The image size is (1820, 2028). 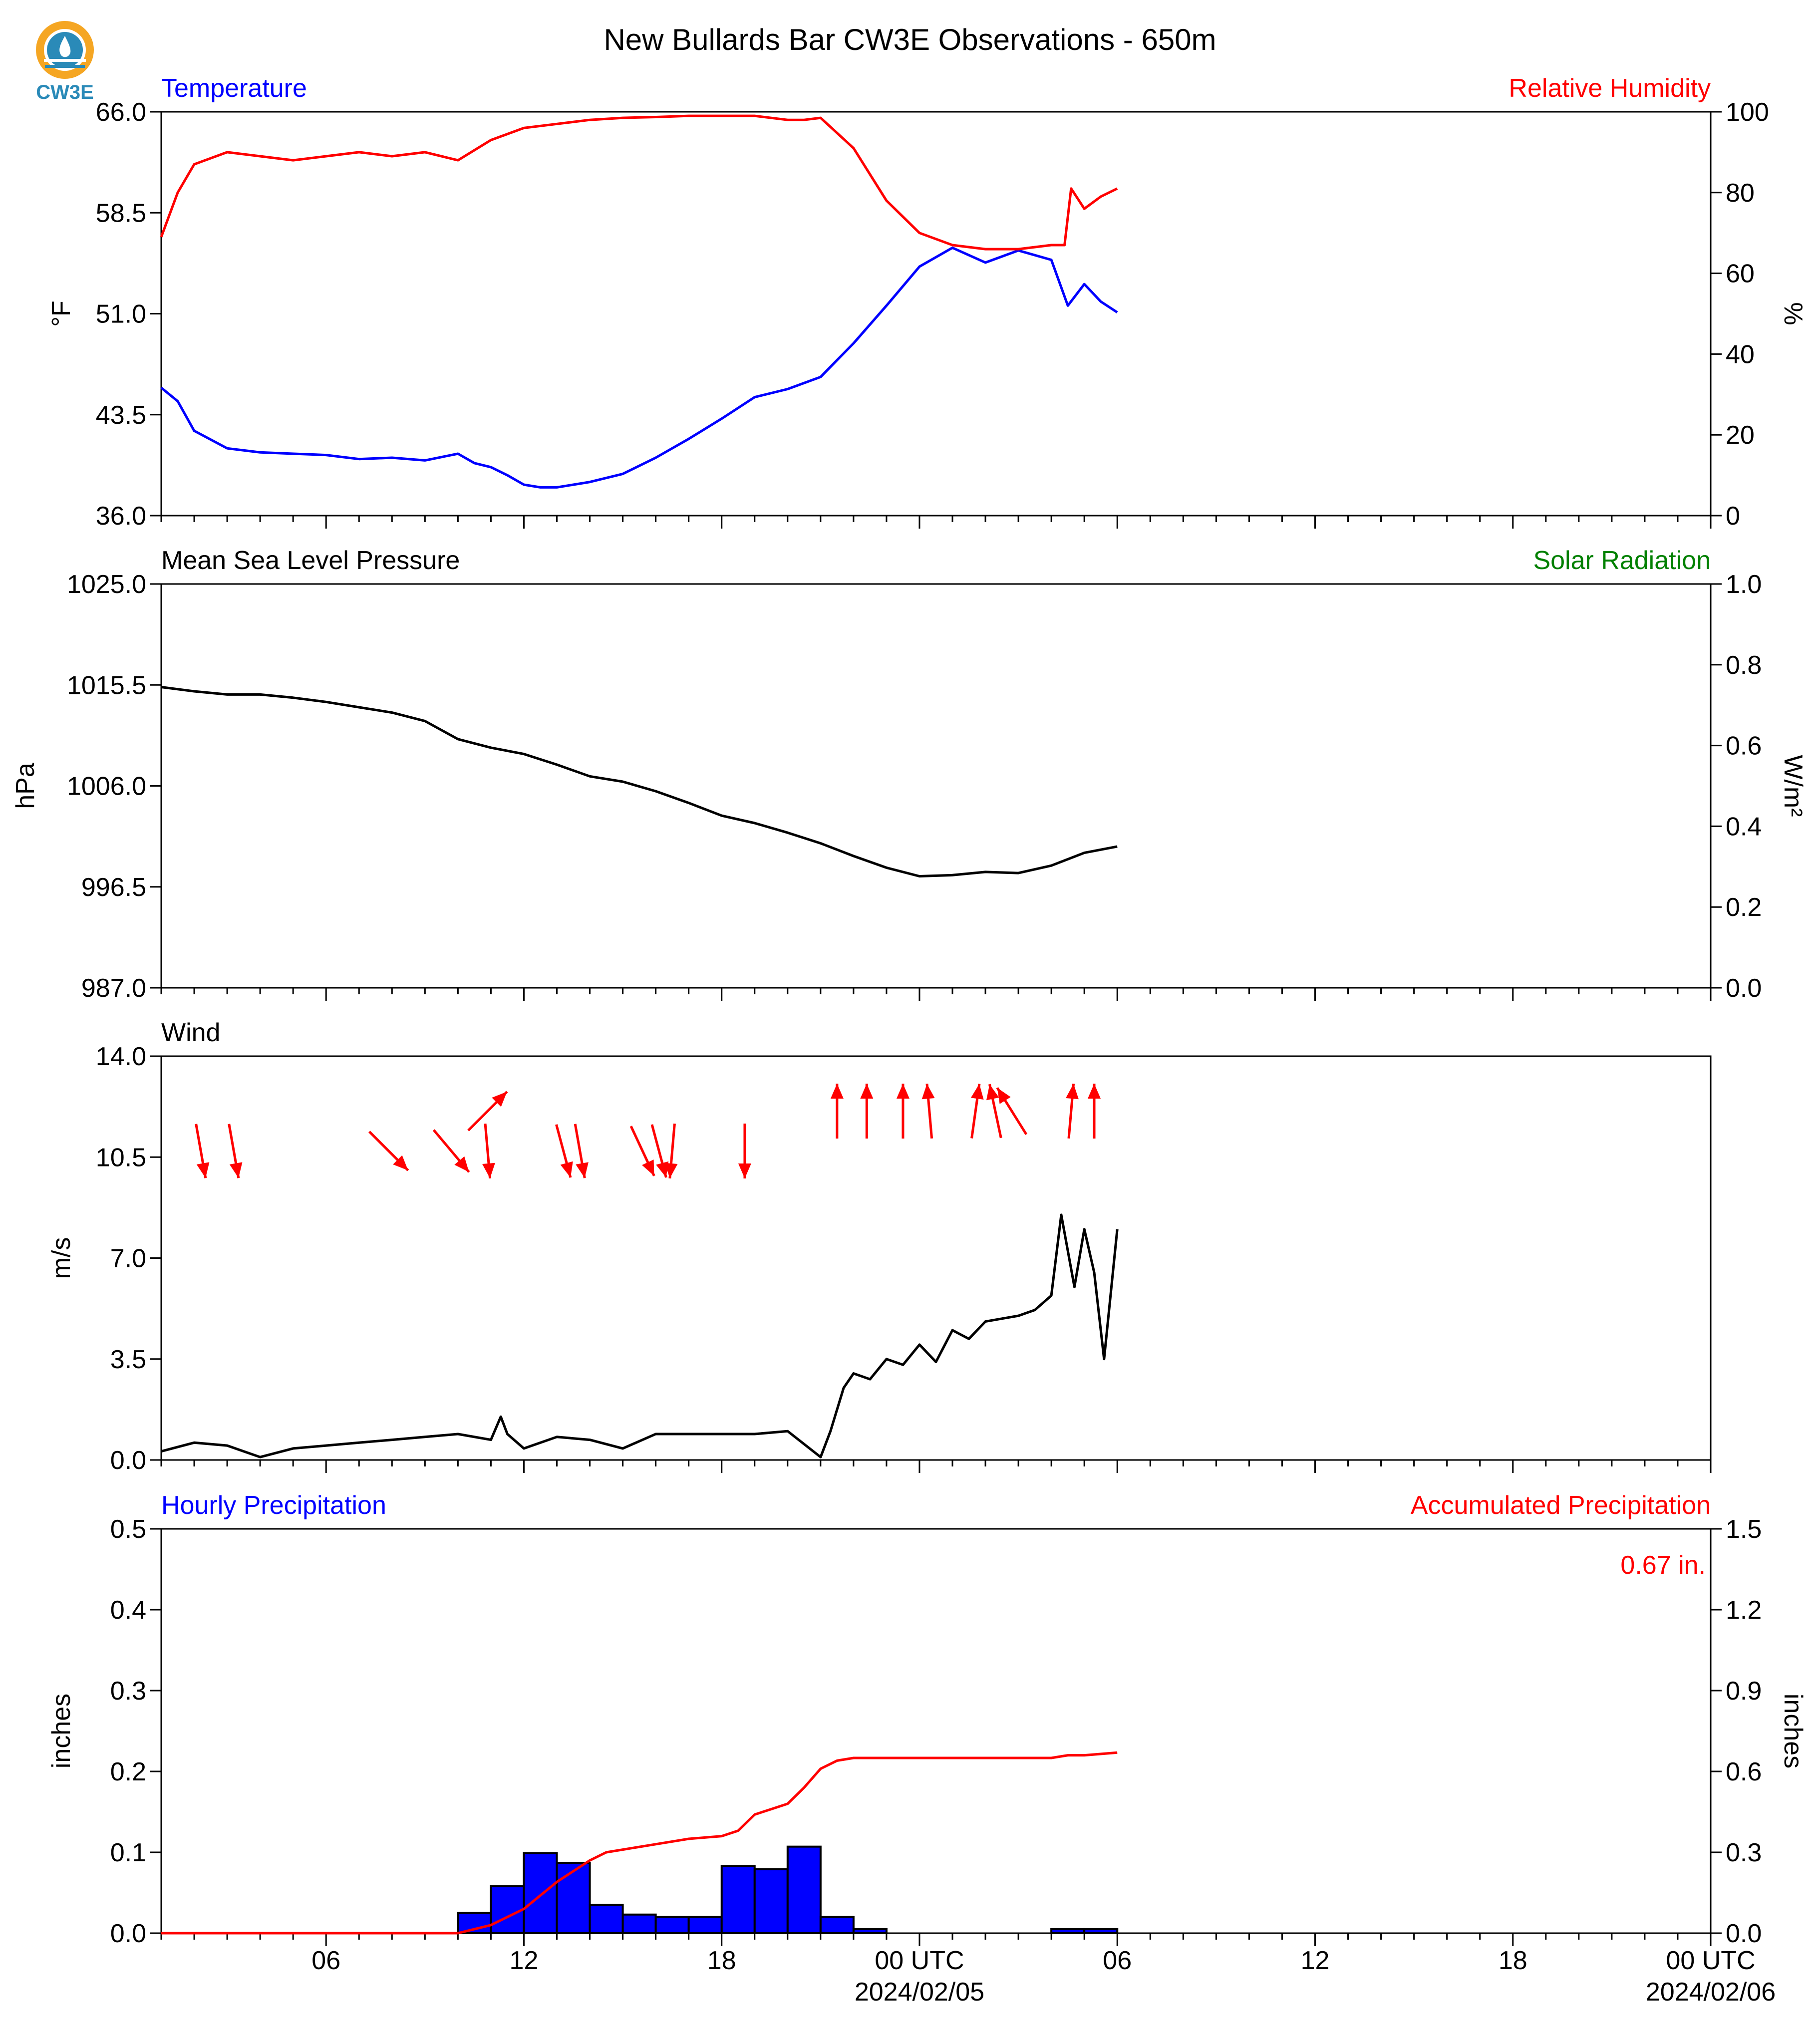 I want to click on y-axis-label-right: inches, so click(x=1793, y=1731).